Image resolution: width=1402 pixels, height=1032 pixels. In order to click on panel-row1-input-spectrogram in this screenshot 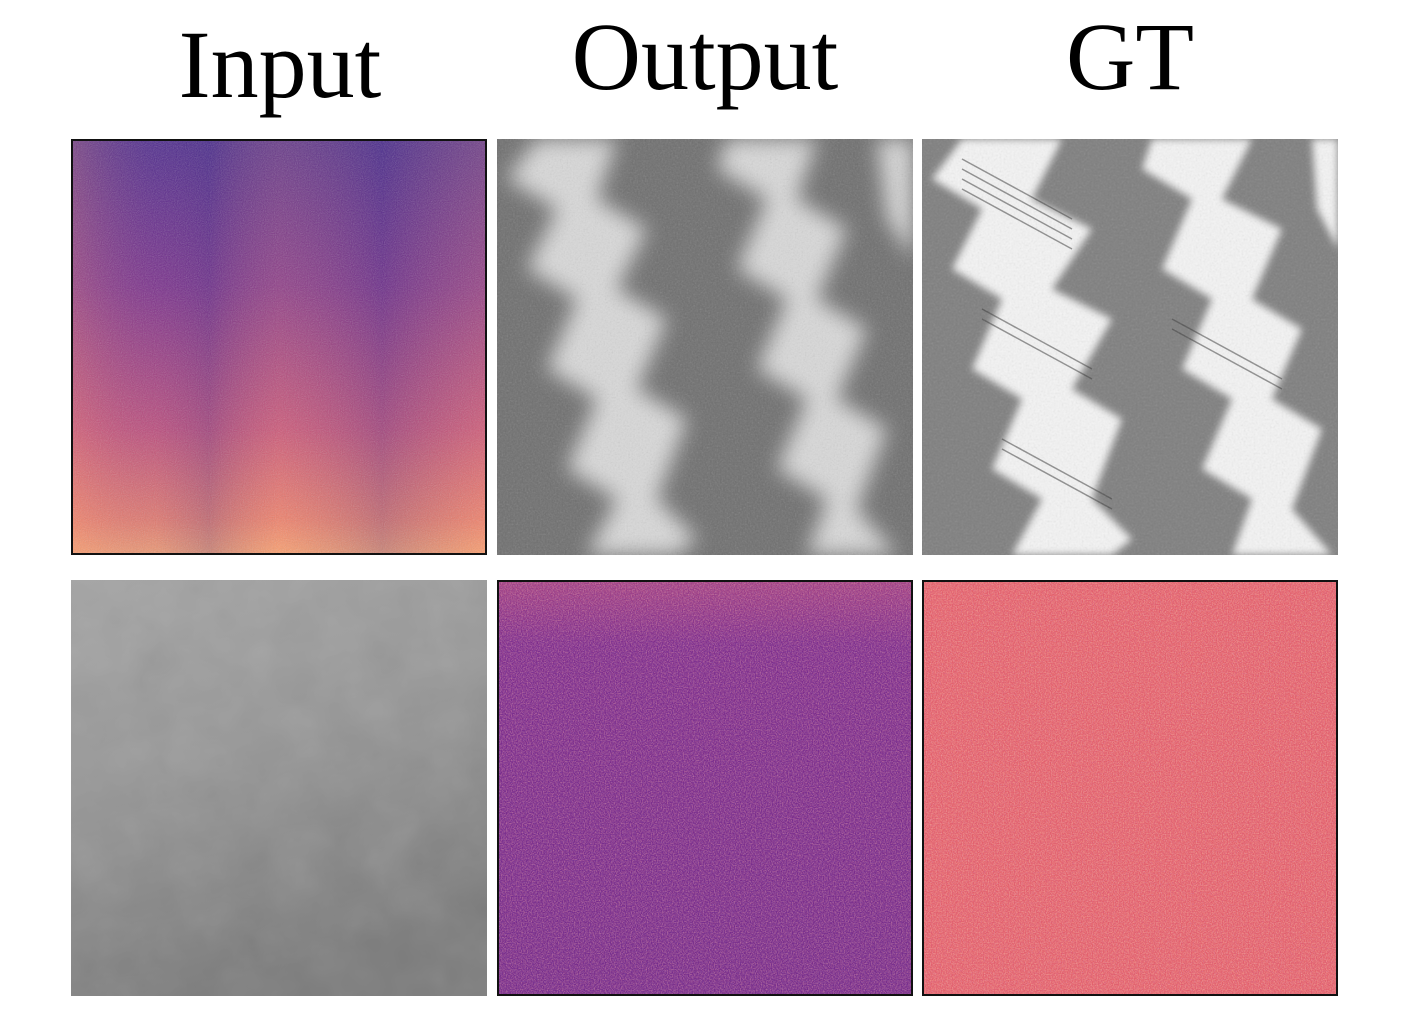, I will do `click(279, 347)`.